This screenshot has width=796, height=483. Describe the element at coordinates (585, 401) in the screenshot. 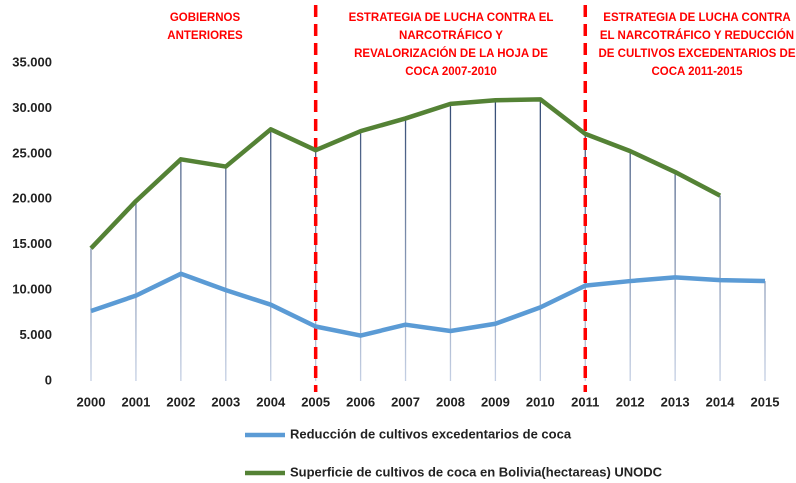

I see `x-tick-label: 2011` at that location.